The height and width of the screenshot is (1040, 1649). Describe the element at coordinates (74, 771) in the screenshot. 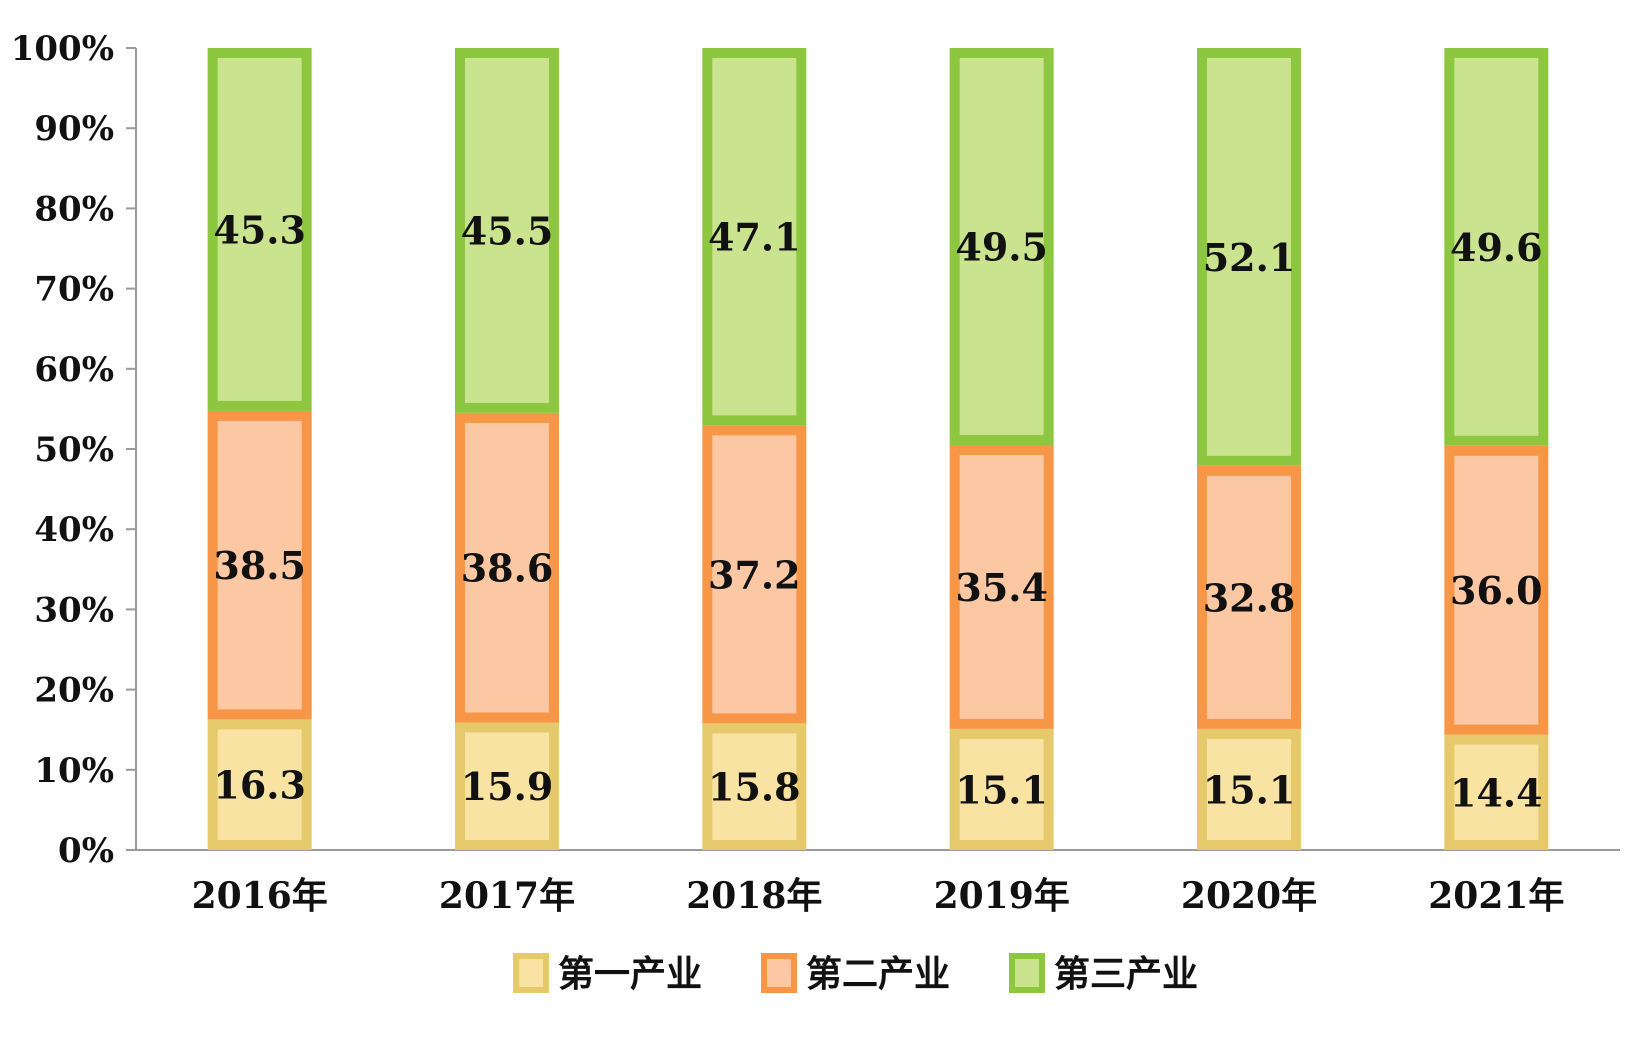

I see `y-tick-label: 10%` at that location.